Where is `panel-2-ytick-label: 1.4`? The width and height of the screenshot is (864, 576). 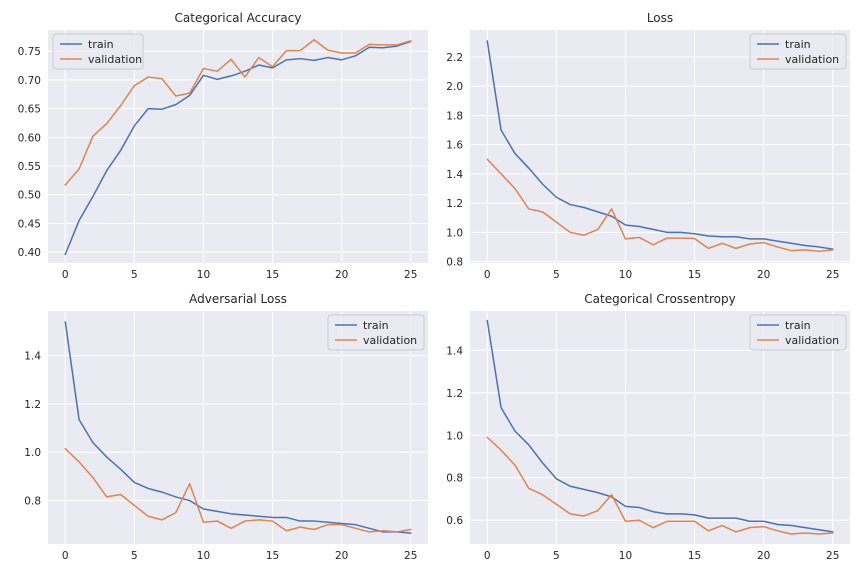 panel-2-ytick-label: 1.4 is located at coordinates (454, 175).